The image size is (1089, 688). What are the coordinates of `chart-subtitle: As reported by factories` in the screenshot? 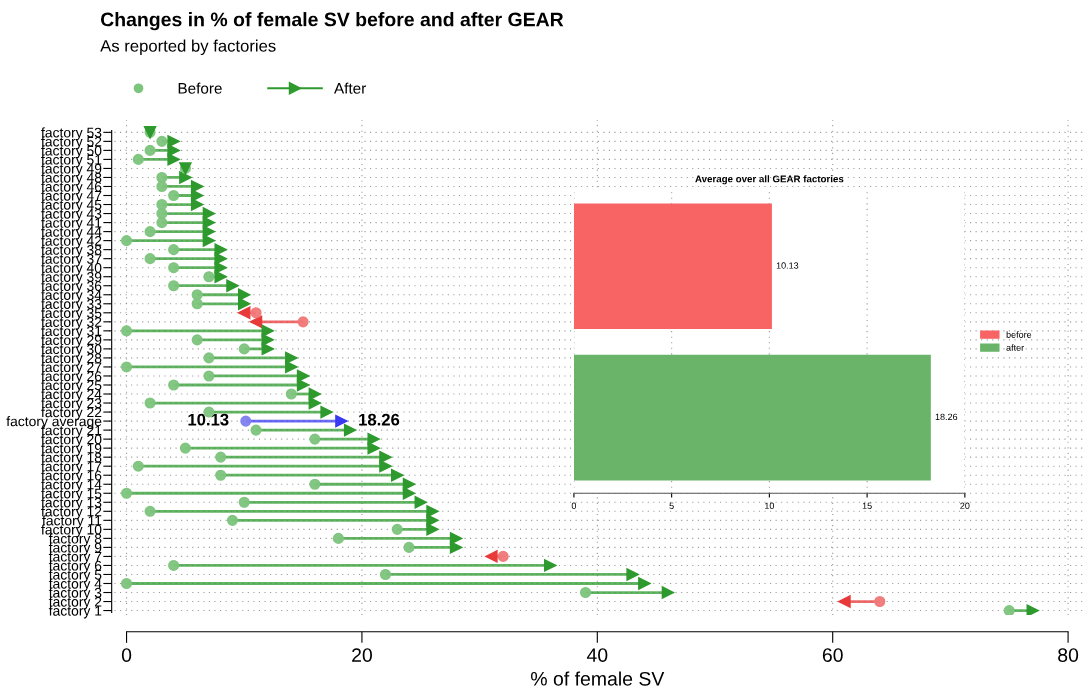 It's located at (188, 47).